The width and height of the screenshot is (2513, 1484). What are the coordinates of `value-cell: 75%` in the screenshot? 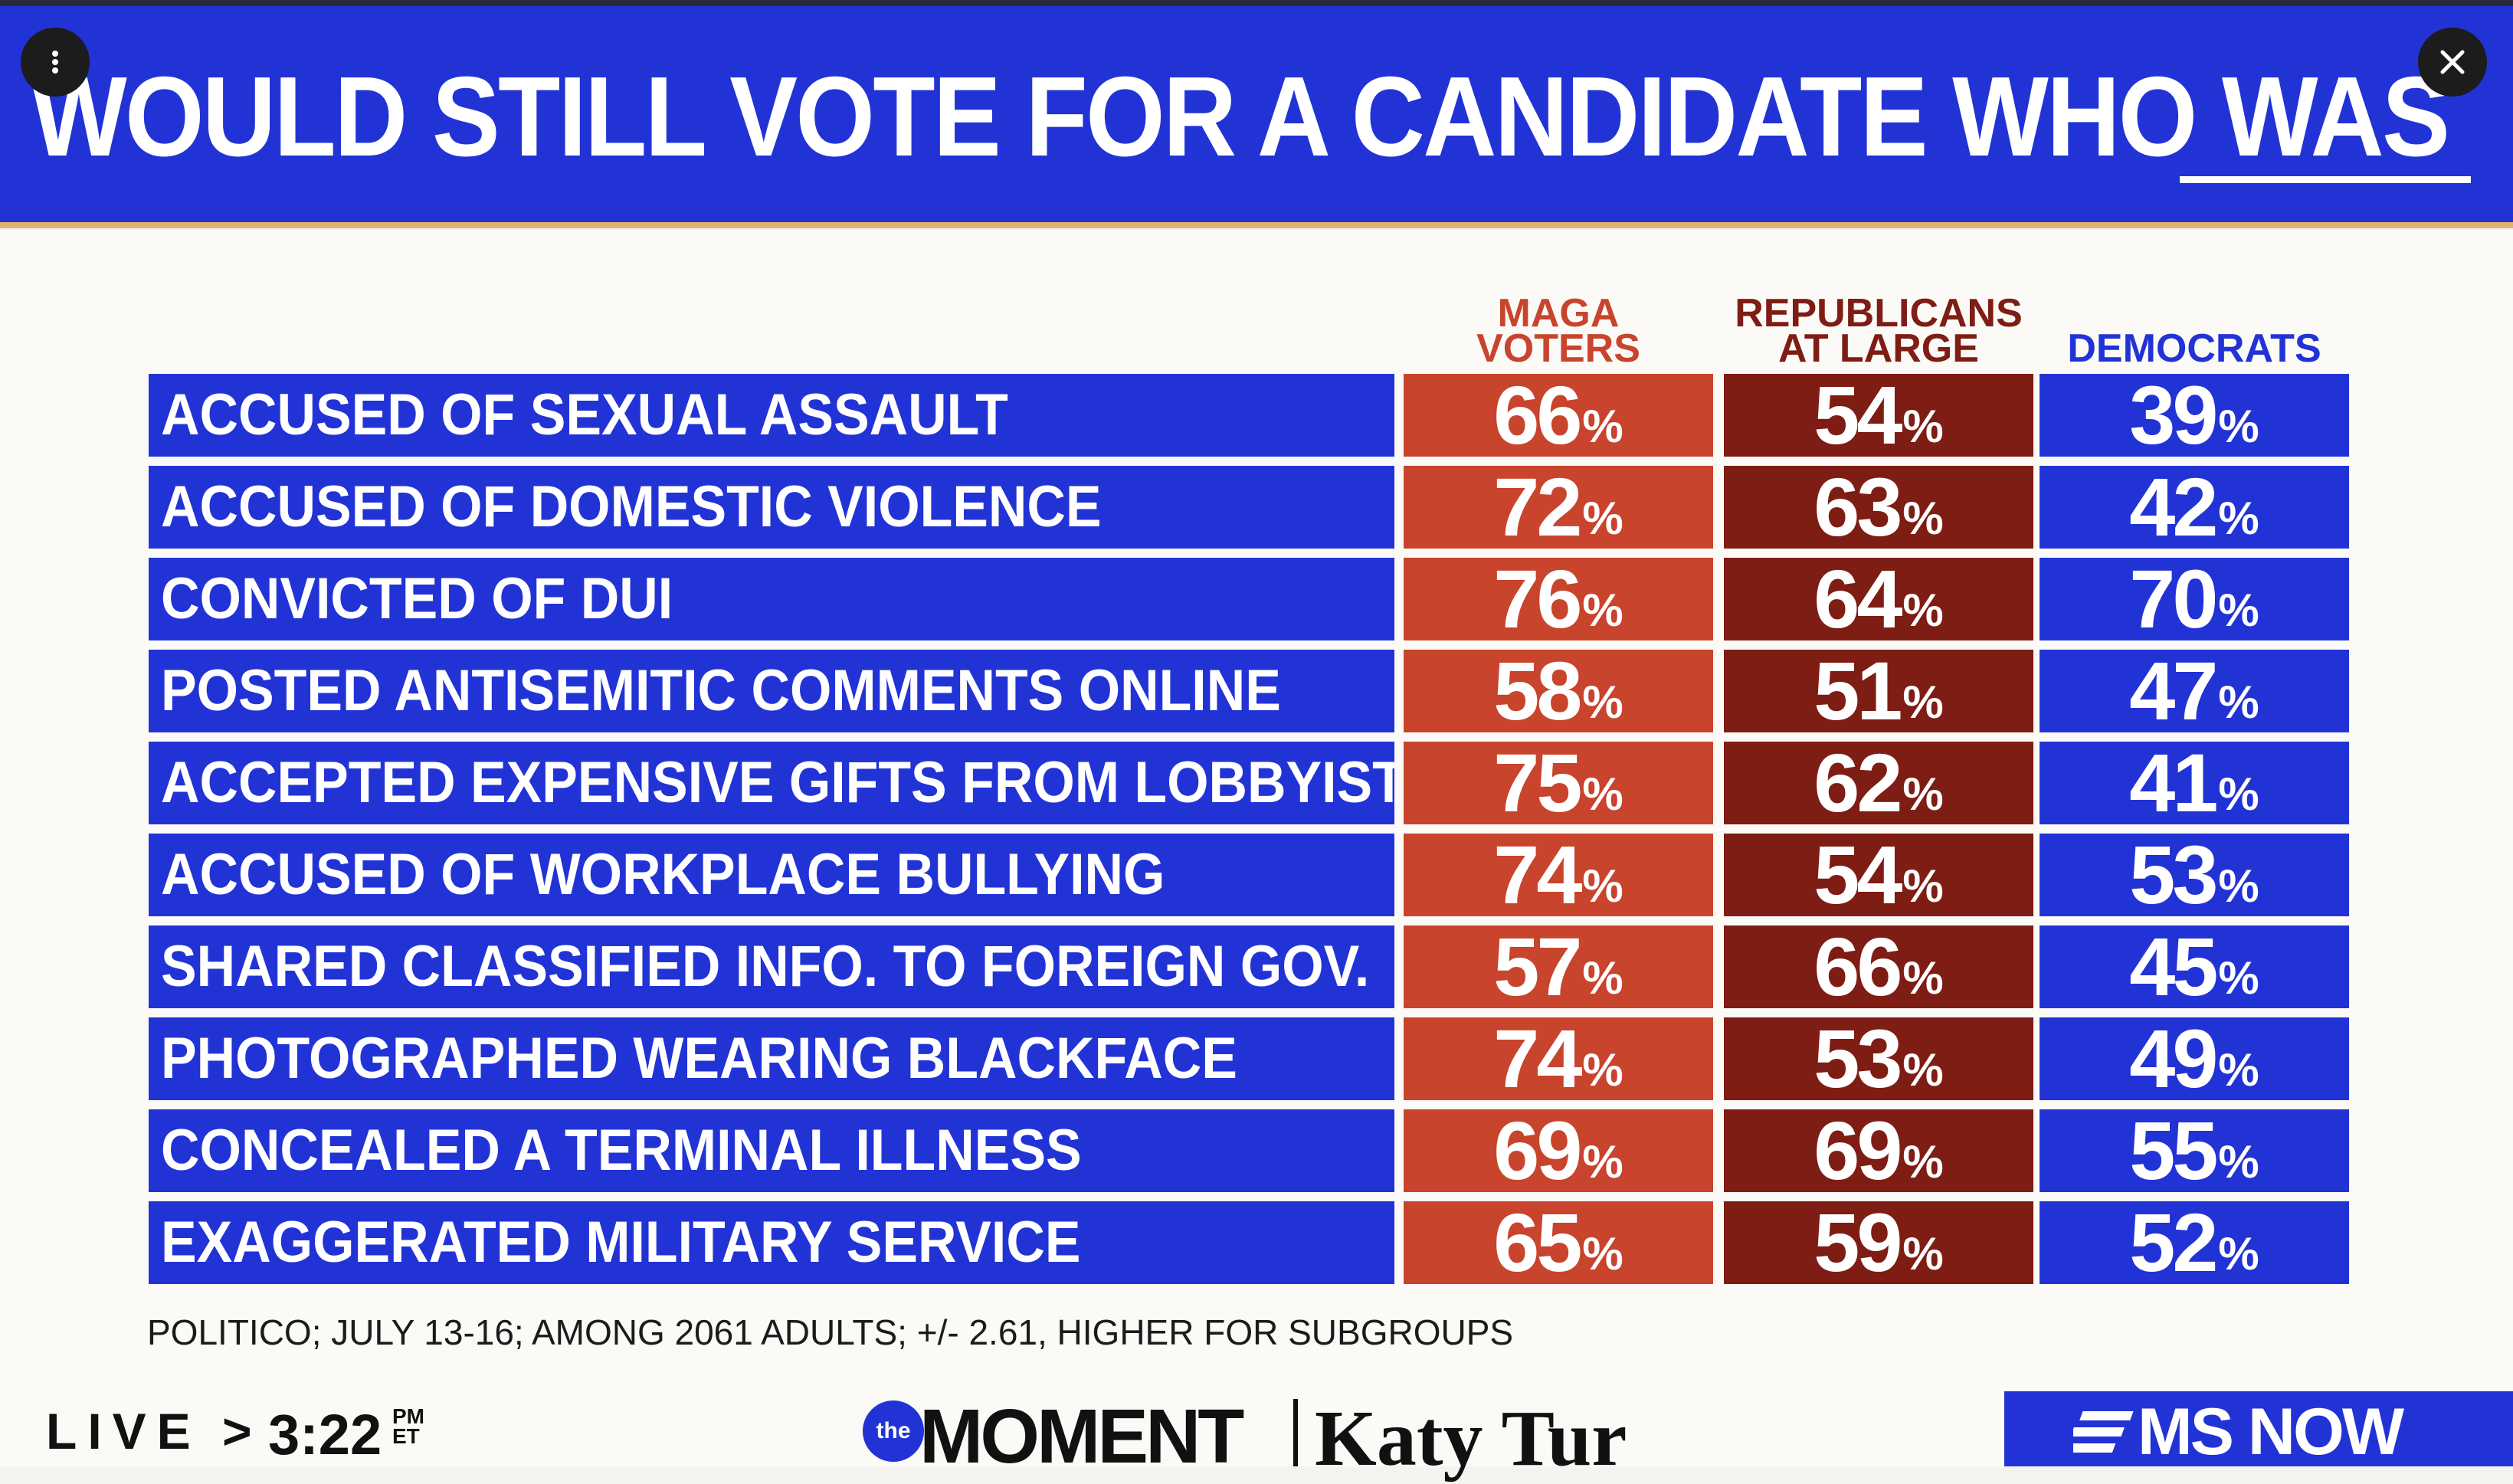 It's located at (1558, 783).